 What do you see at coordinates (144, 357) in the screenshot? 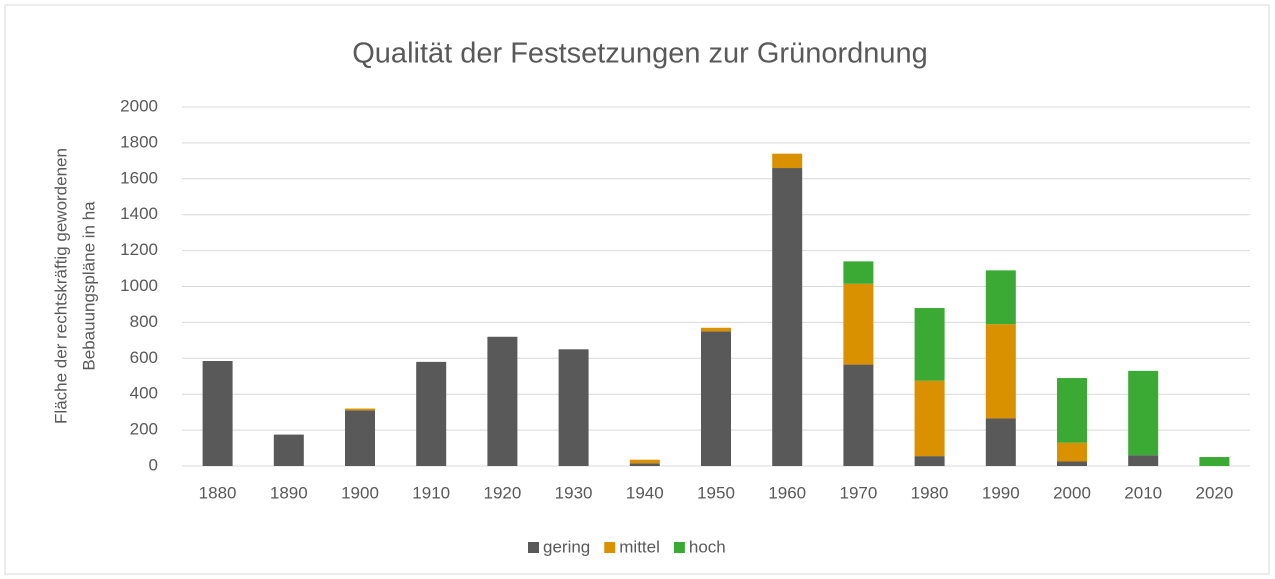
I see `y-tick-label: 600` at bounding box center [144, 357].